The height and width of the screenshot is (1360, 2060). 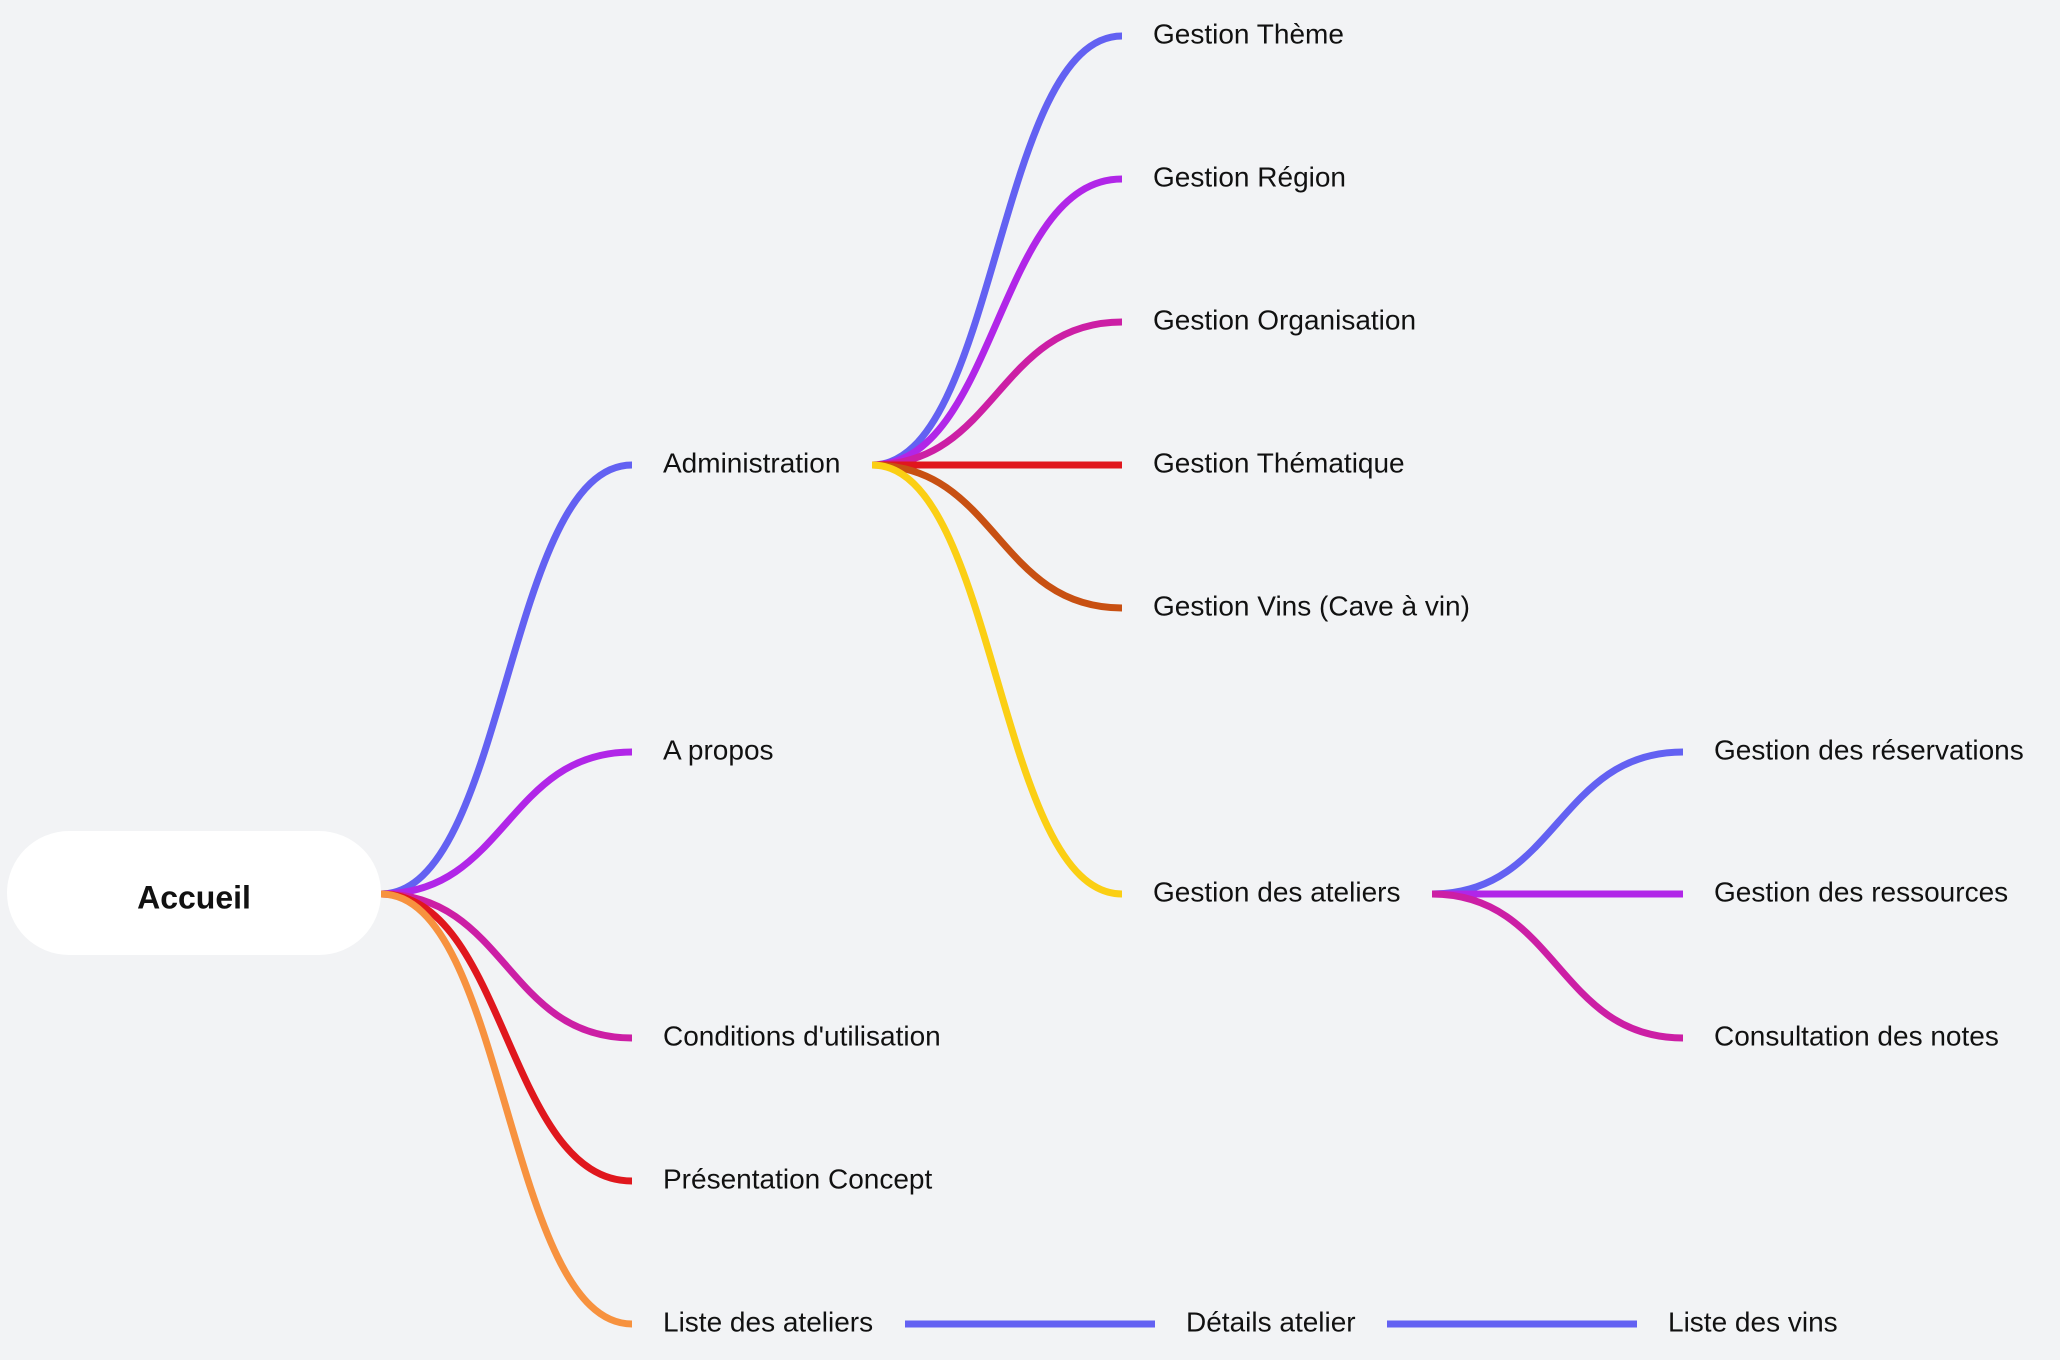 I want to click on node-liste-des-ateliers: Liste des ateliers, so click(x=768, y=1321).